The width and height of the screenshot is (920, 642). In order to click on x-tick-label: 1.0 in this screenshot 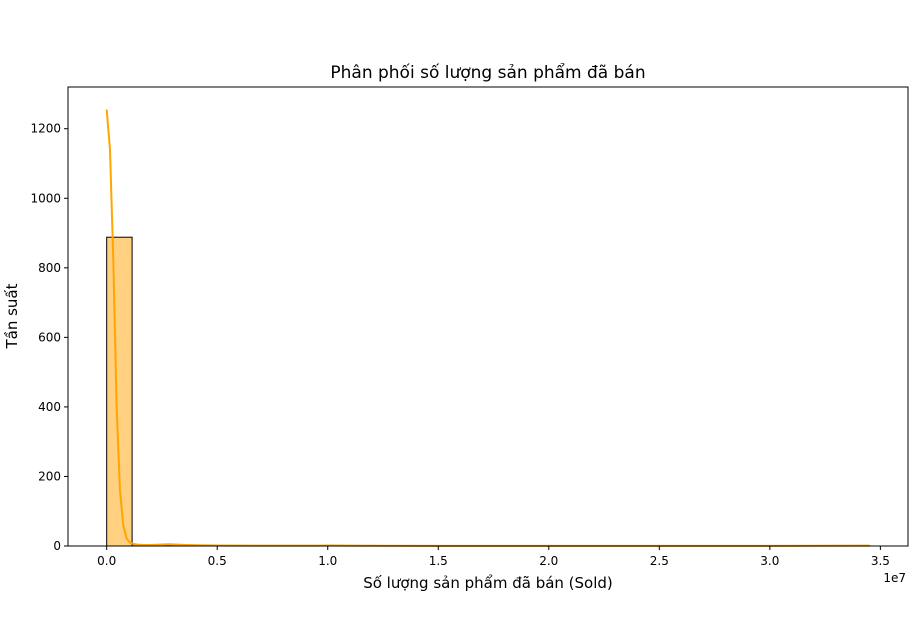, I will do `click(327, 561)`.